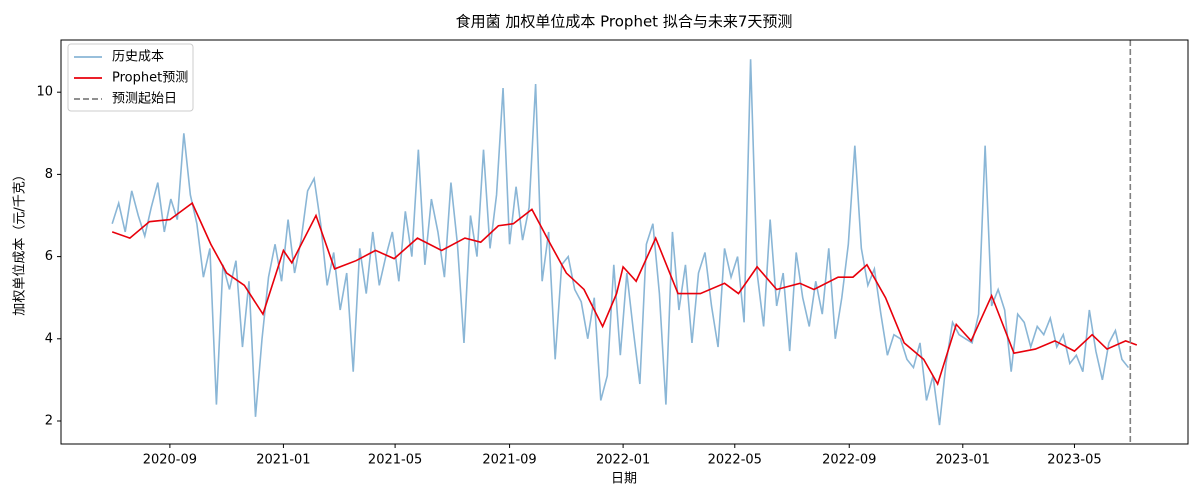 This screenshot has width=1200, height=500. I want to click on y-tick-label: 8, so click(49, 174).